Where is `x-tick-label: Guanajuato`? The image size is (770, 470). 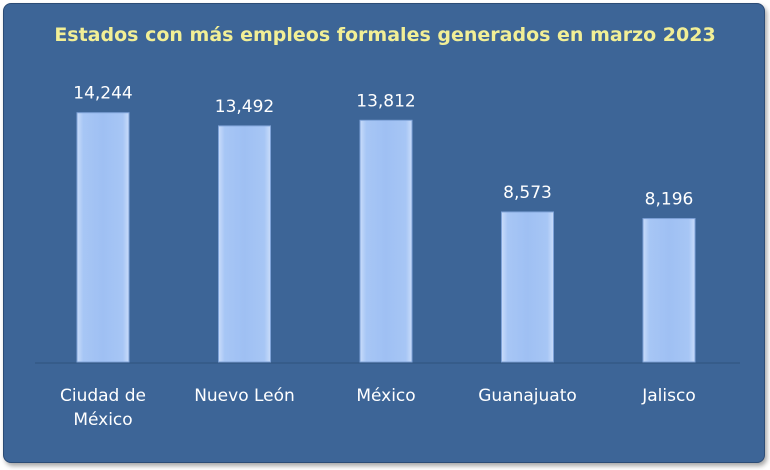 x-tick-label: Guanajuato is located at coordinates (527, 396).